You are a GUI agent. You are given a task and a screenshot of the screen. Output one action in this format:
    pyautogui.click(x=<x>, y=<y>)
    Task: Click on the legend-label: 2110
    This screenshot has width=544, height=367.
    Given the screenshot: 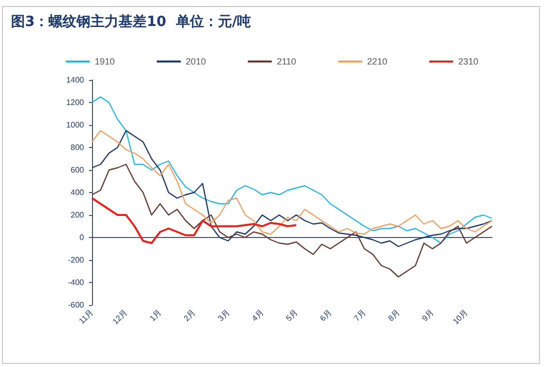 What is the action you would take?
    pyautogui.click(x=286, y=61)
    